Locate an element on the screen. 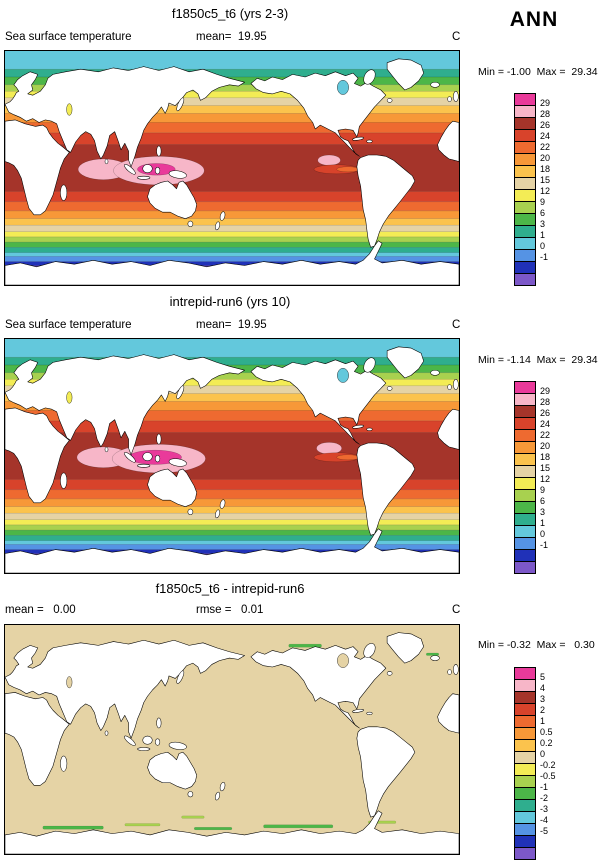 This screenshot has width=612, height=861. colorbar-tick-label: 20 is located at coordinates (545, 446).